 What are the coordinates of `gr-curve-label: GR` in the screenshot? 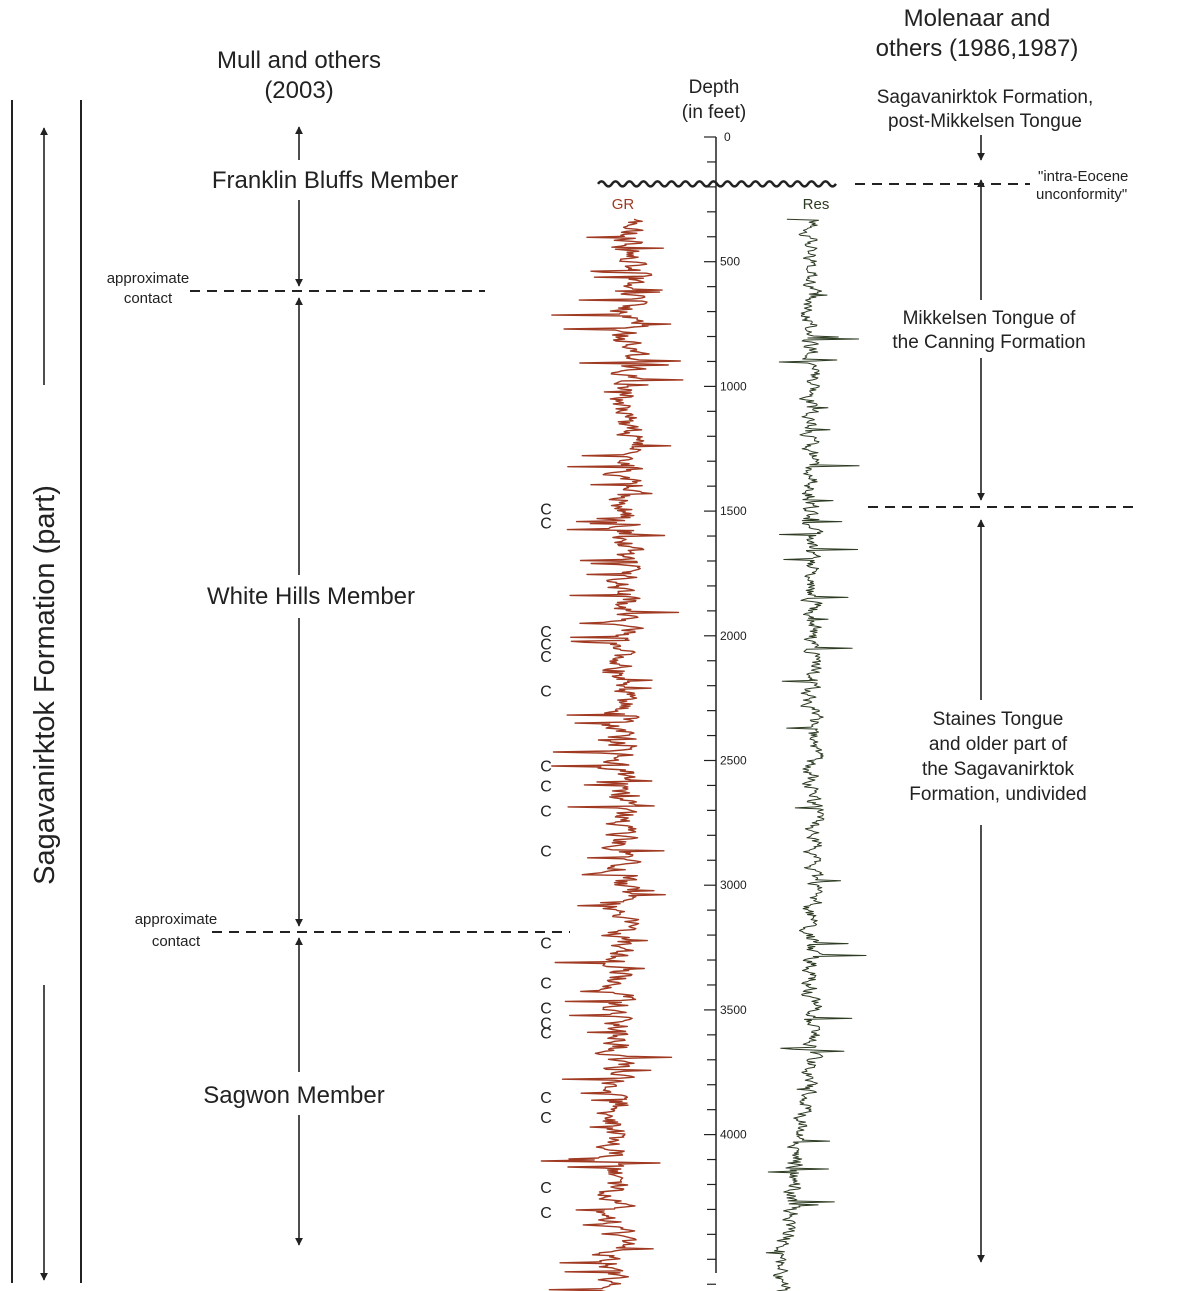 It's located at (623, 204).